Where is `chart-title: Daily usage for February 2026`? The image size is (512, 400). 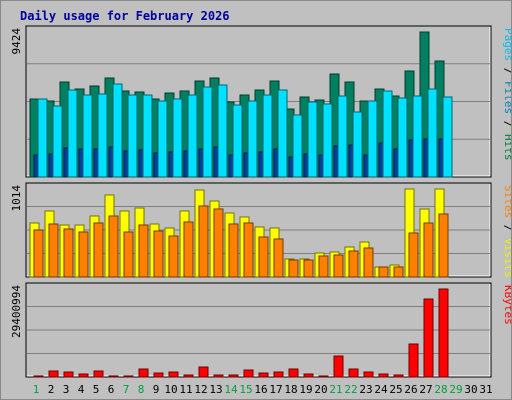
chart-title: Daily usage for February 2026 is located at coordinates (125, 16).